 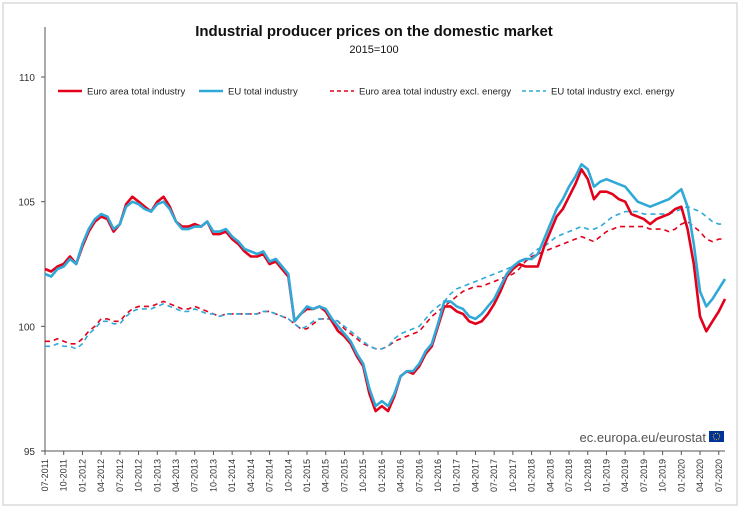 What do you see at coordinates (716, 436) in the screenshot?
I see `eu-flag-icon` at bounding box center [716, 436].